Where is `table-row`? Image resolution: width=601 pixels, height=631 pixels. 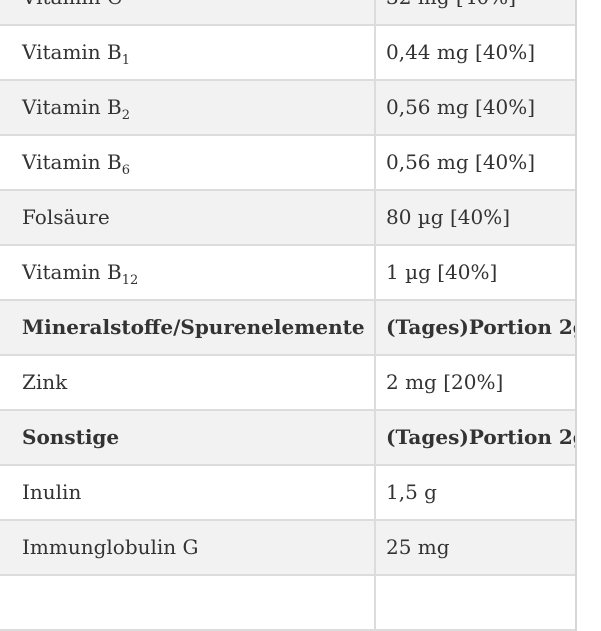
table-row is located at coordinates (287, 603).